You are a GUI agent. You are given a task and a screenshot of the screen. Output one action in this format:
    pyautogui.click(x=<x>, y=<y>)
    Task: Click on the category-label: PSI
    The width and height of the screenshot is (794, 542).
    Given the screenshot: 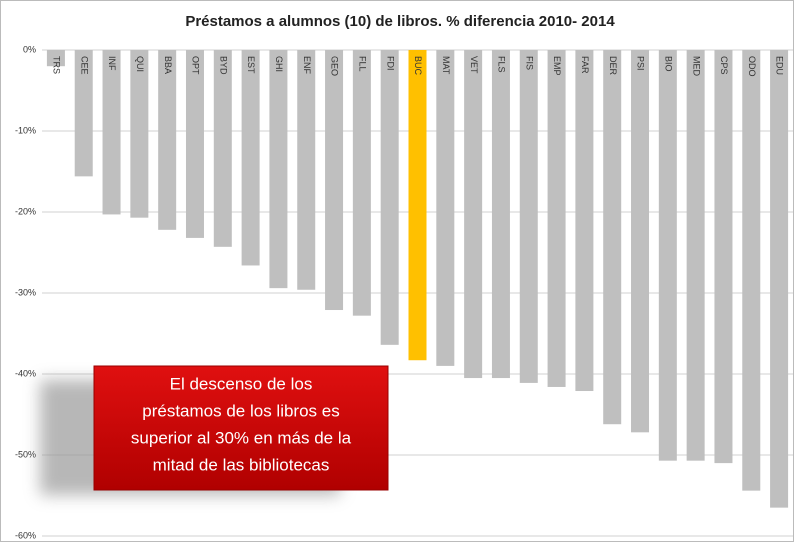 What is the action you would take?
    pyautogui.click(x=641, y=63)
    